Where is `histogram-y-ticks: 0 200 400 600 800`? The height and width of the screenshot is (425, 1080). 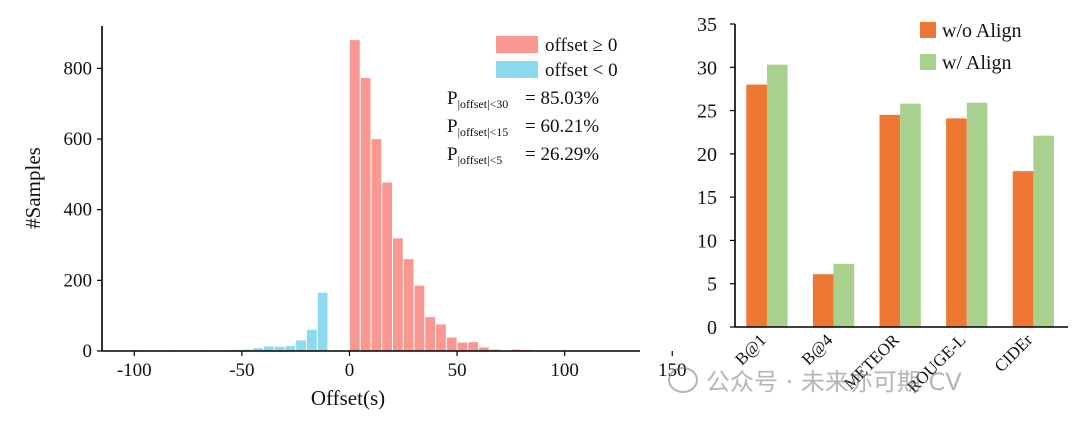
histogram-y-ticks: 0 200 400 600 800 is located at coordinates (83, 210).